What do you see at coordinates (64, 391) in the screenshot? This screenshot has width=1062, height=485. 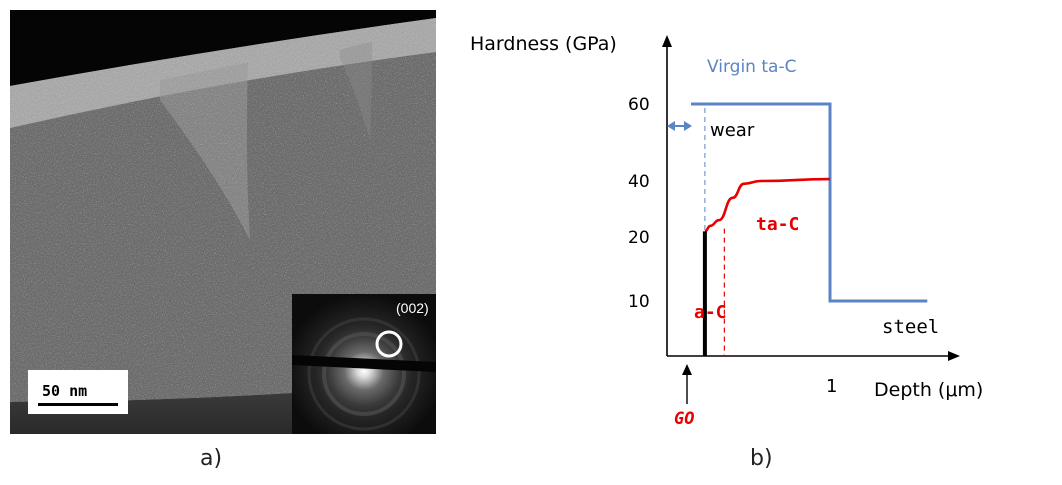 I see `scale-bar-label: 50 nm` at bounding box center [64, 391].